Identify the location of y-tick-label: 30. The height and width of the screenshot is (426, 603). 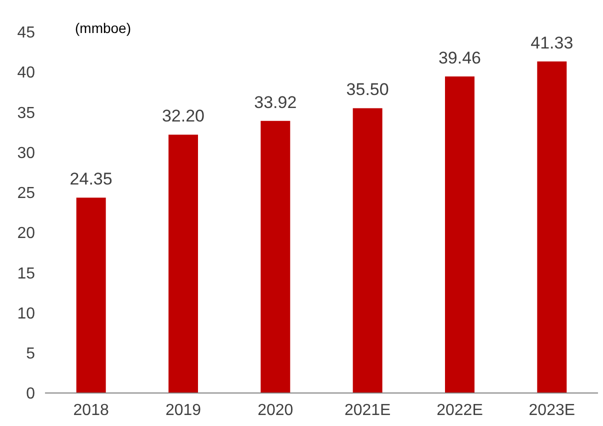
(26, 153).